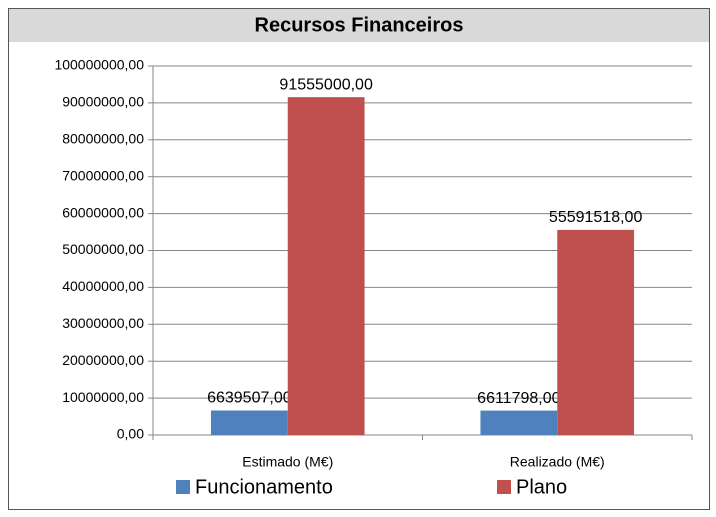 The width and height of the screenshot is (716, 517). I want to click on y-tick-label: 40000000,00, so click(103, 286).